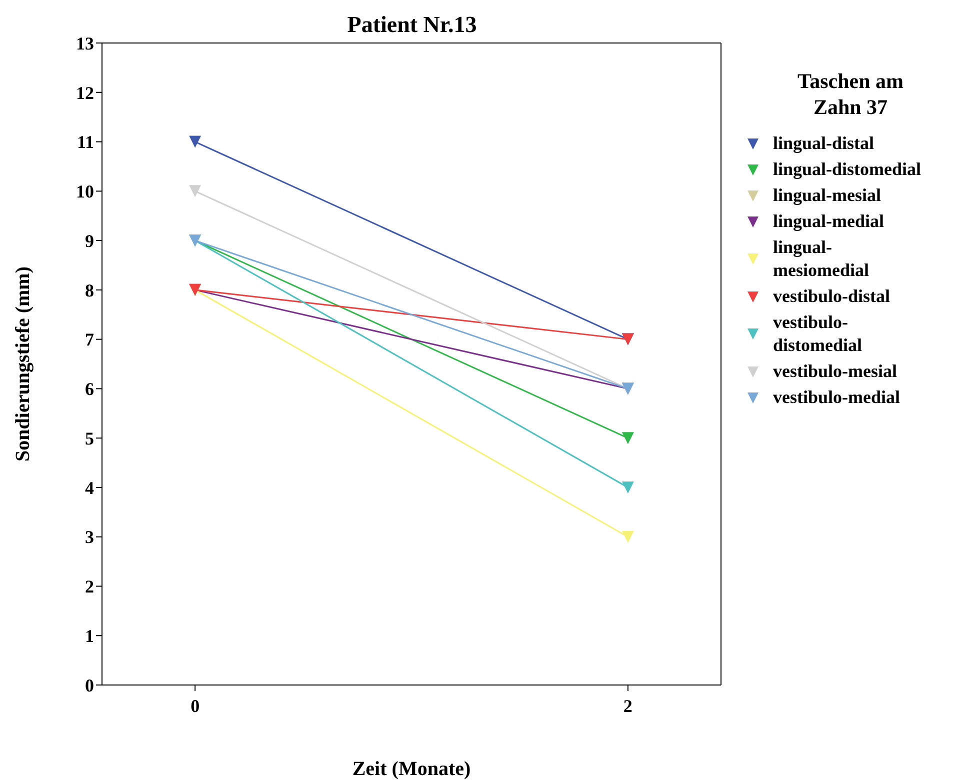  I want to click on y-tick-label: 7, so click(89, 340).